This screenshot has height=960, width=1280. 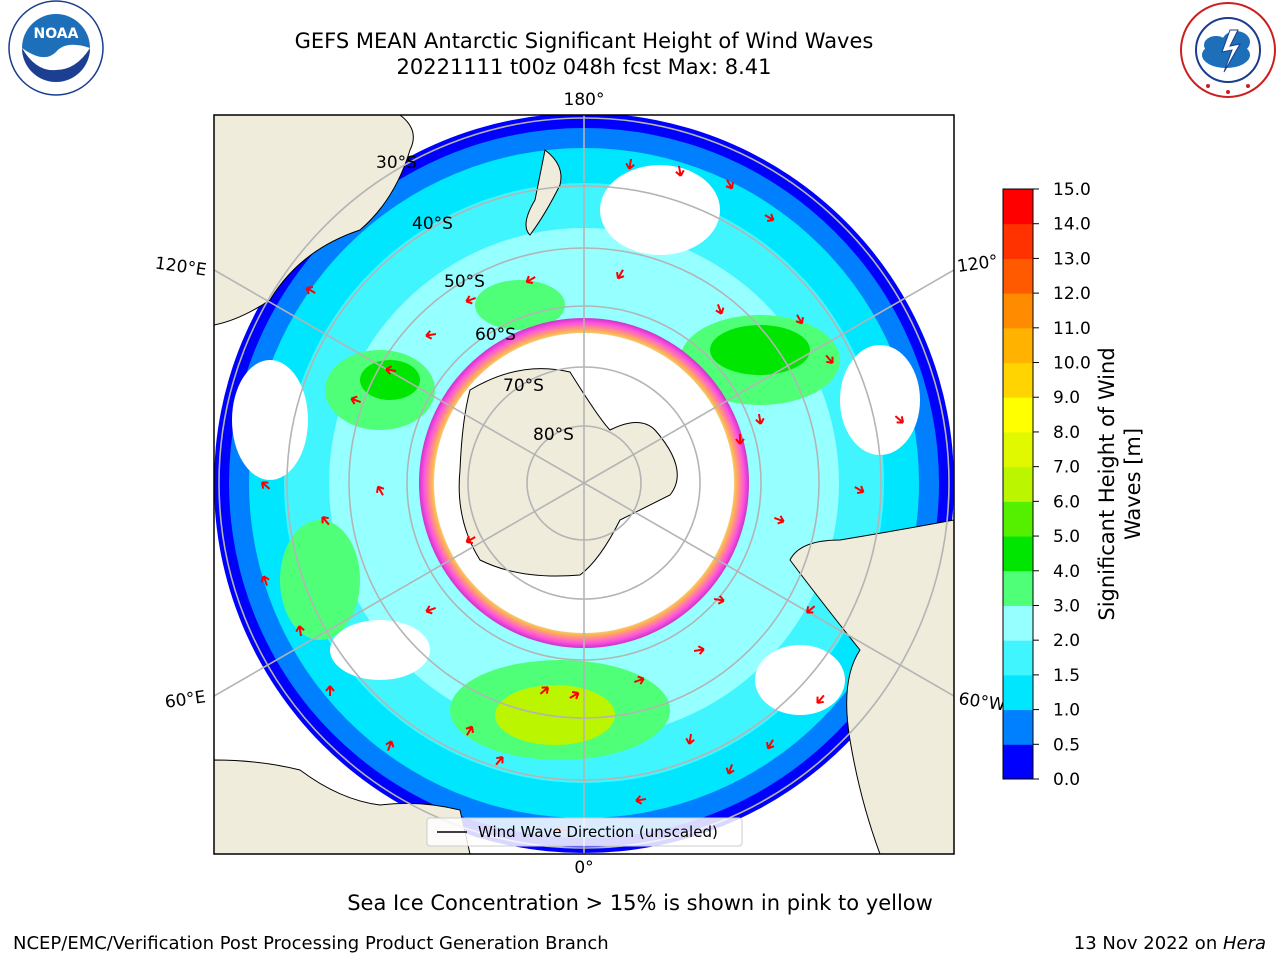 I want to click on colorbar-tick-label: 10.0, so click(x=1072, y=364).